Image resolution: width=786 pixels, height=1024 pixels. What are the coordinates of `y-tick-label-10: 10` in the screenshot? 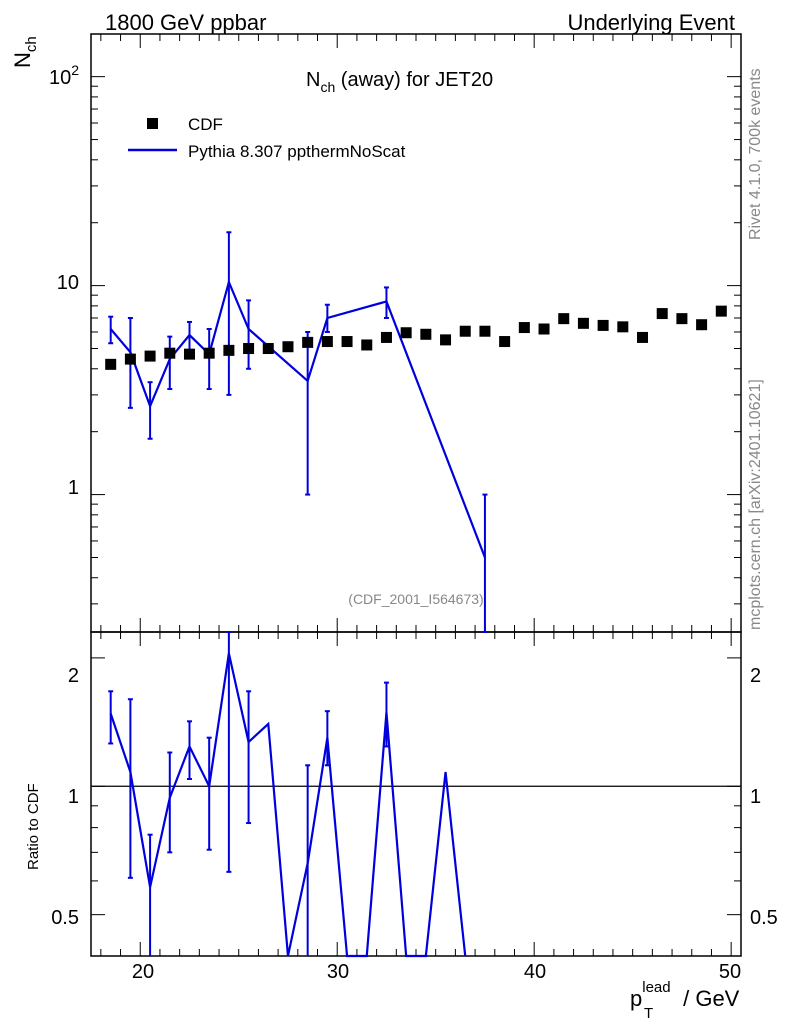 It's located at (68, 283).